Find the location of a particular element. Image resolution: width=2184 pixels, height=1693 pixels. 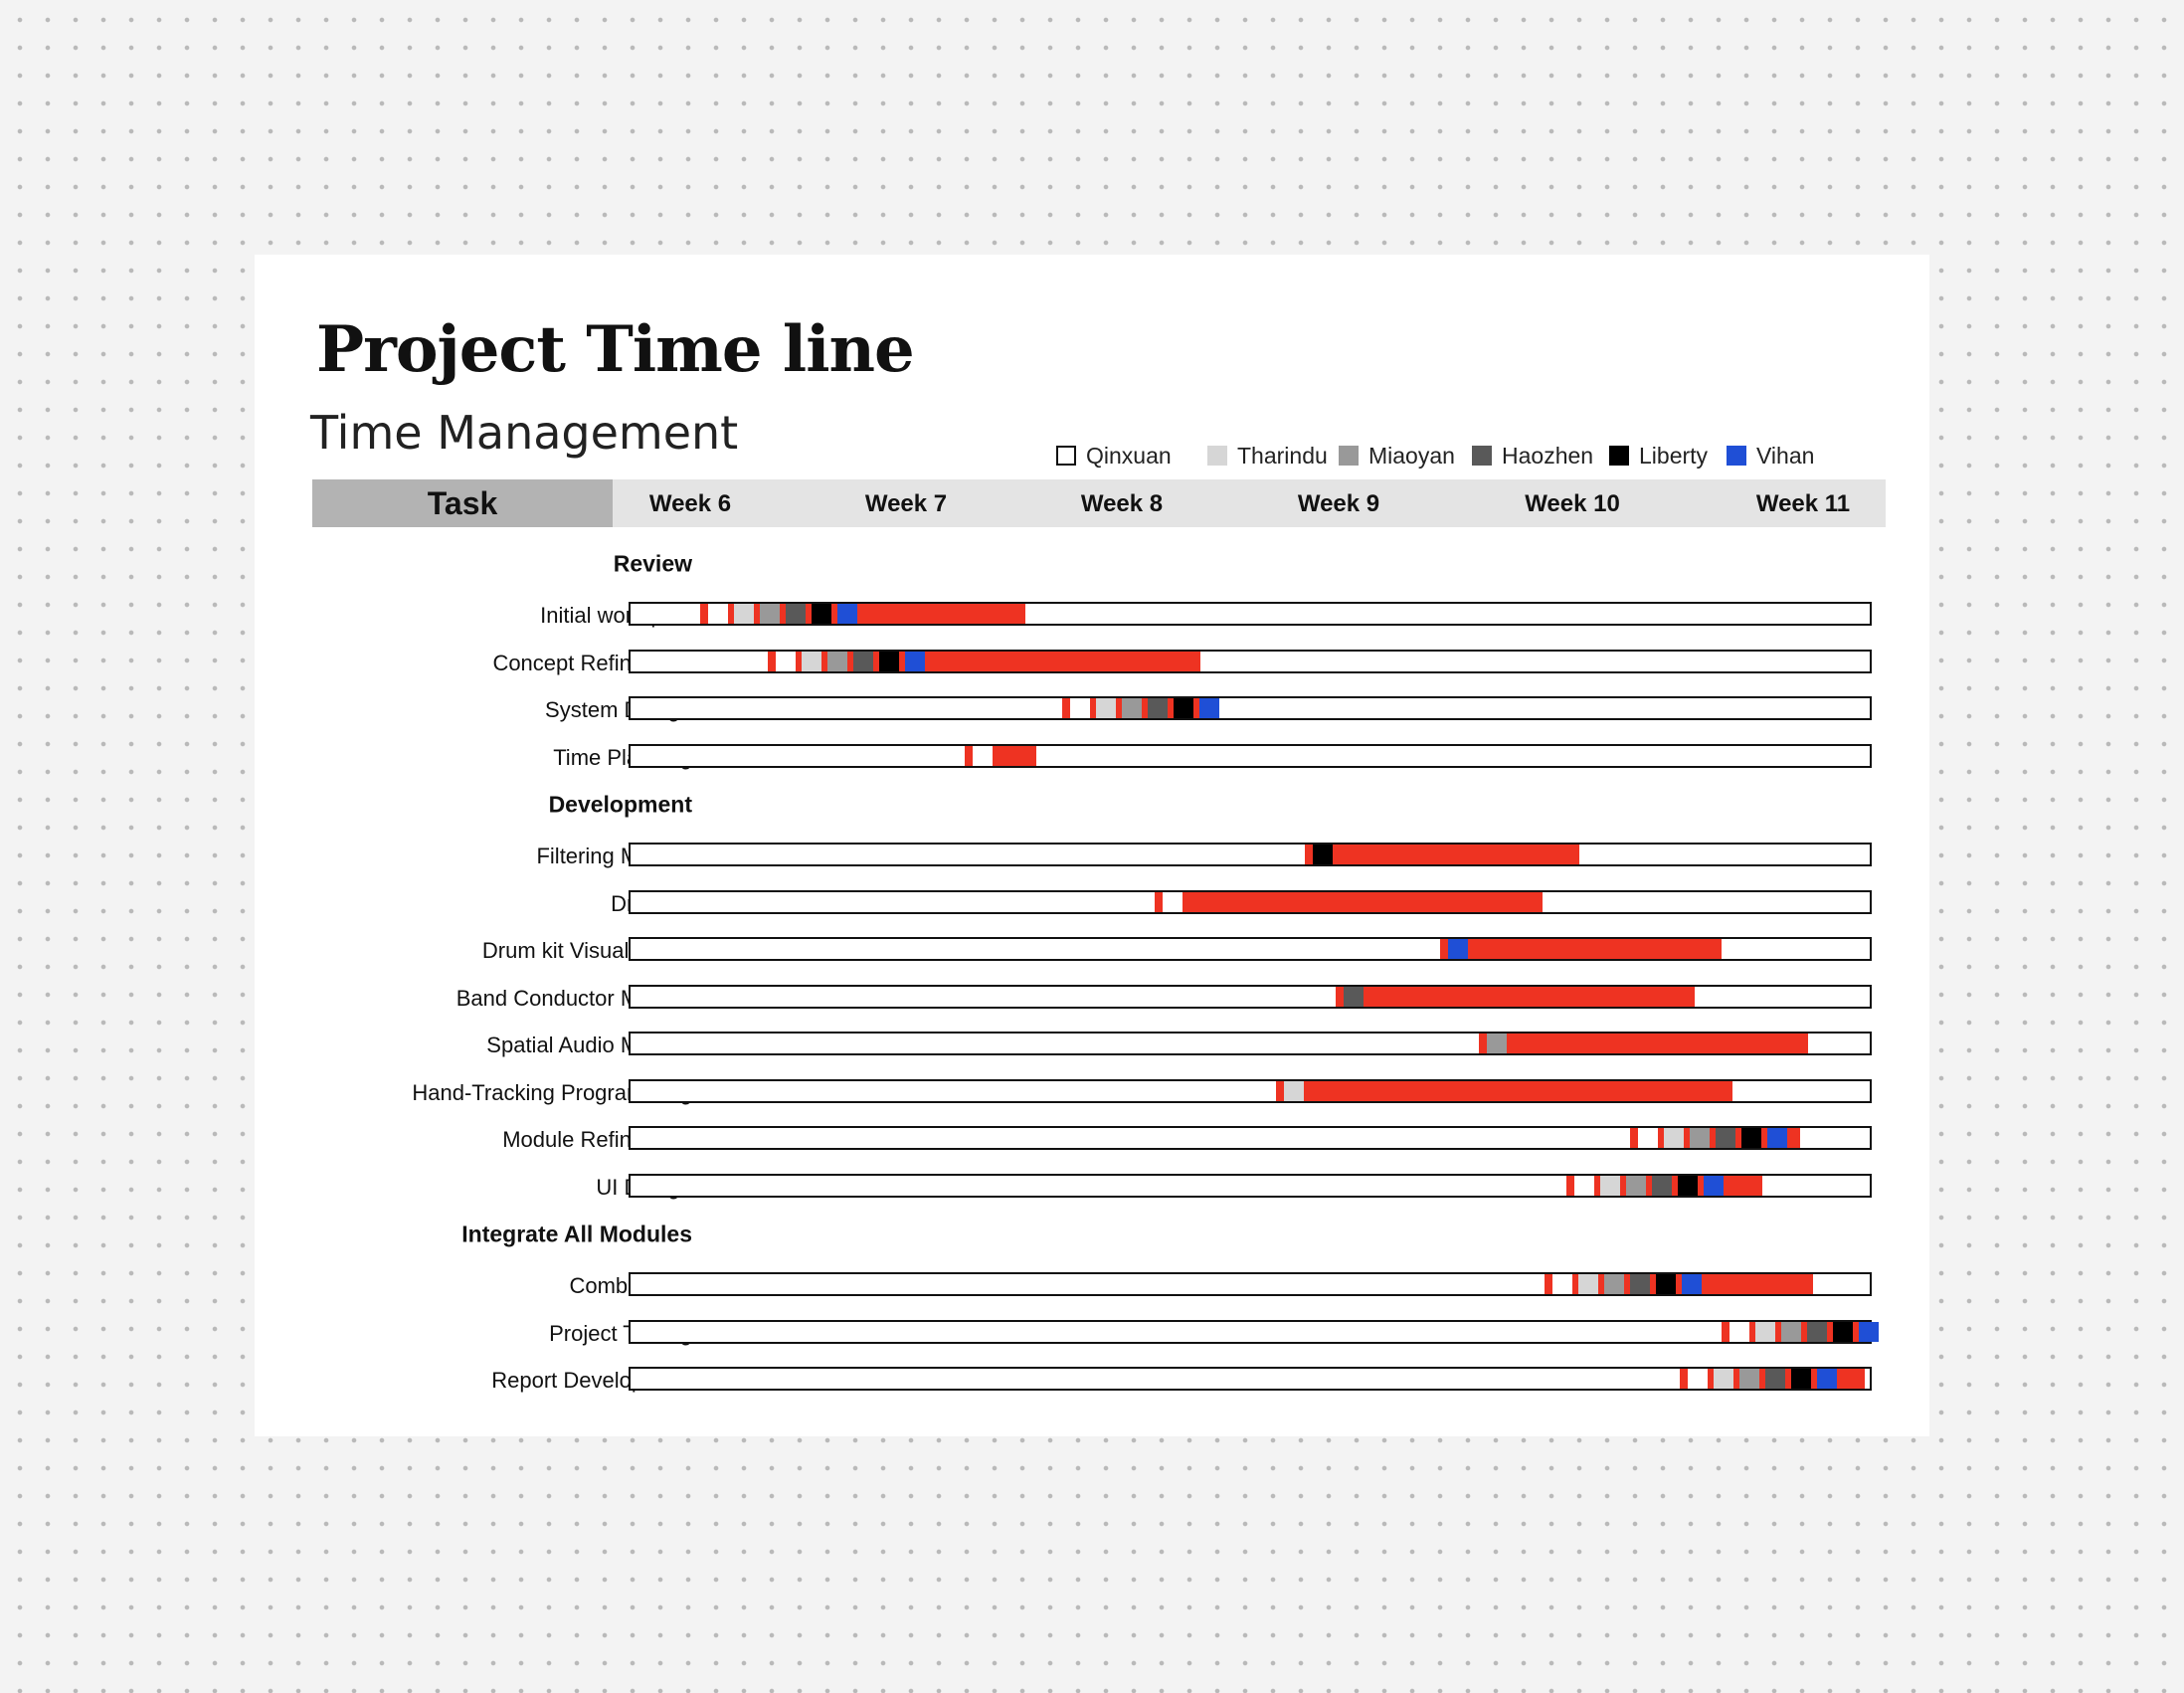

legend-item: Haozhen is located at coordinates (1532, 455).